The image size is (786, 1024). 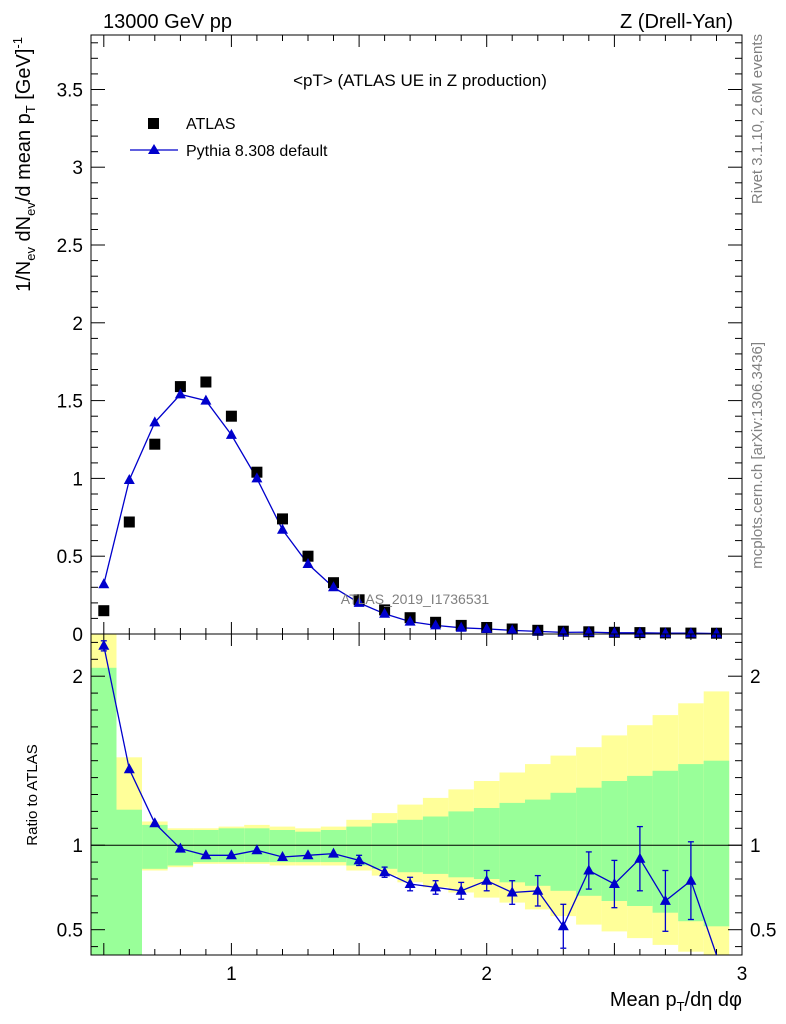 What do you see at coordinates (32, 794) in the screenshot?
I see `ratio-ylabel: Ratio to ATLAS` at bounding box center [32, 794].